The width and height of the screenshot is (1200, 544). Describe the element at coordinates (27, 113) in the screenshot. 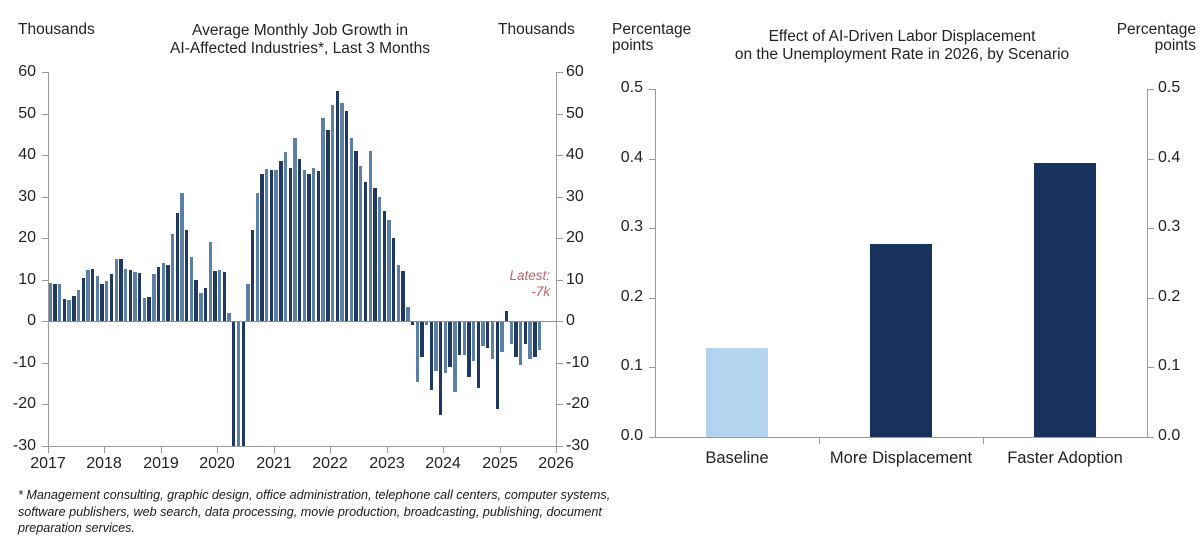

I see `left-chart-y-tick-label: 50` at that location.